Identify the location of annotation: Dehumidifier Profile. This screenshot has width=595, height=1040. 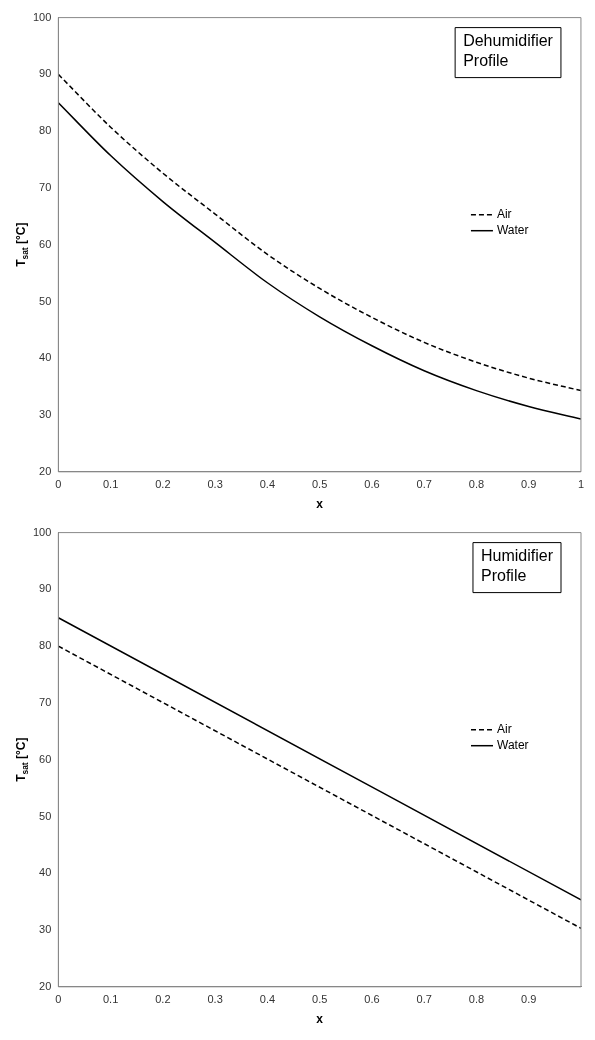
(508, 51).